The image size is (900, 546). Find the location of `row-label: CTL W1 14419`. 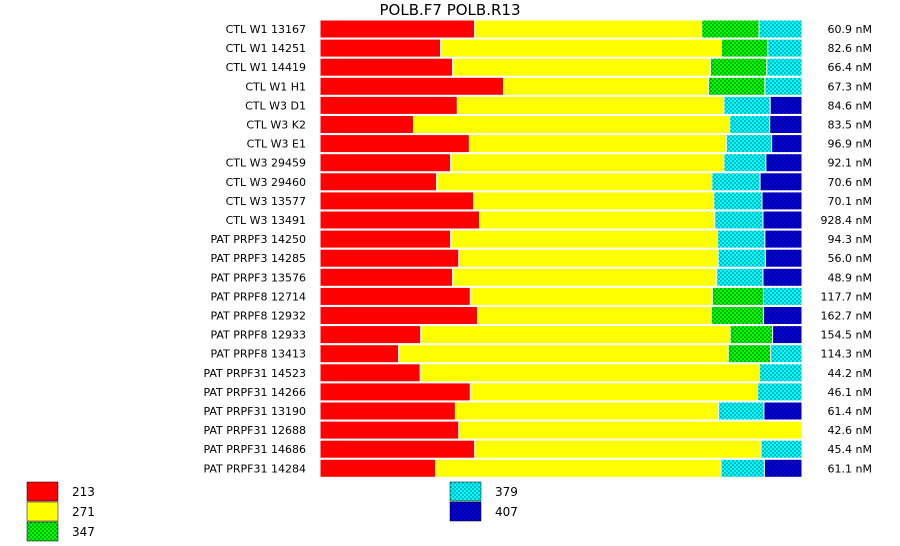

row-label: CTL W1 14419 is located at coordinates (266, 67).